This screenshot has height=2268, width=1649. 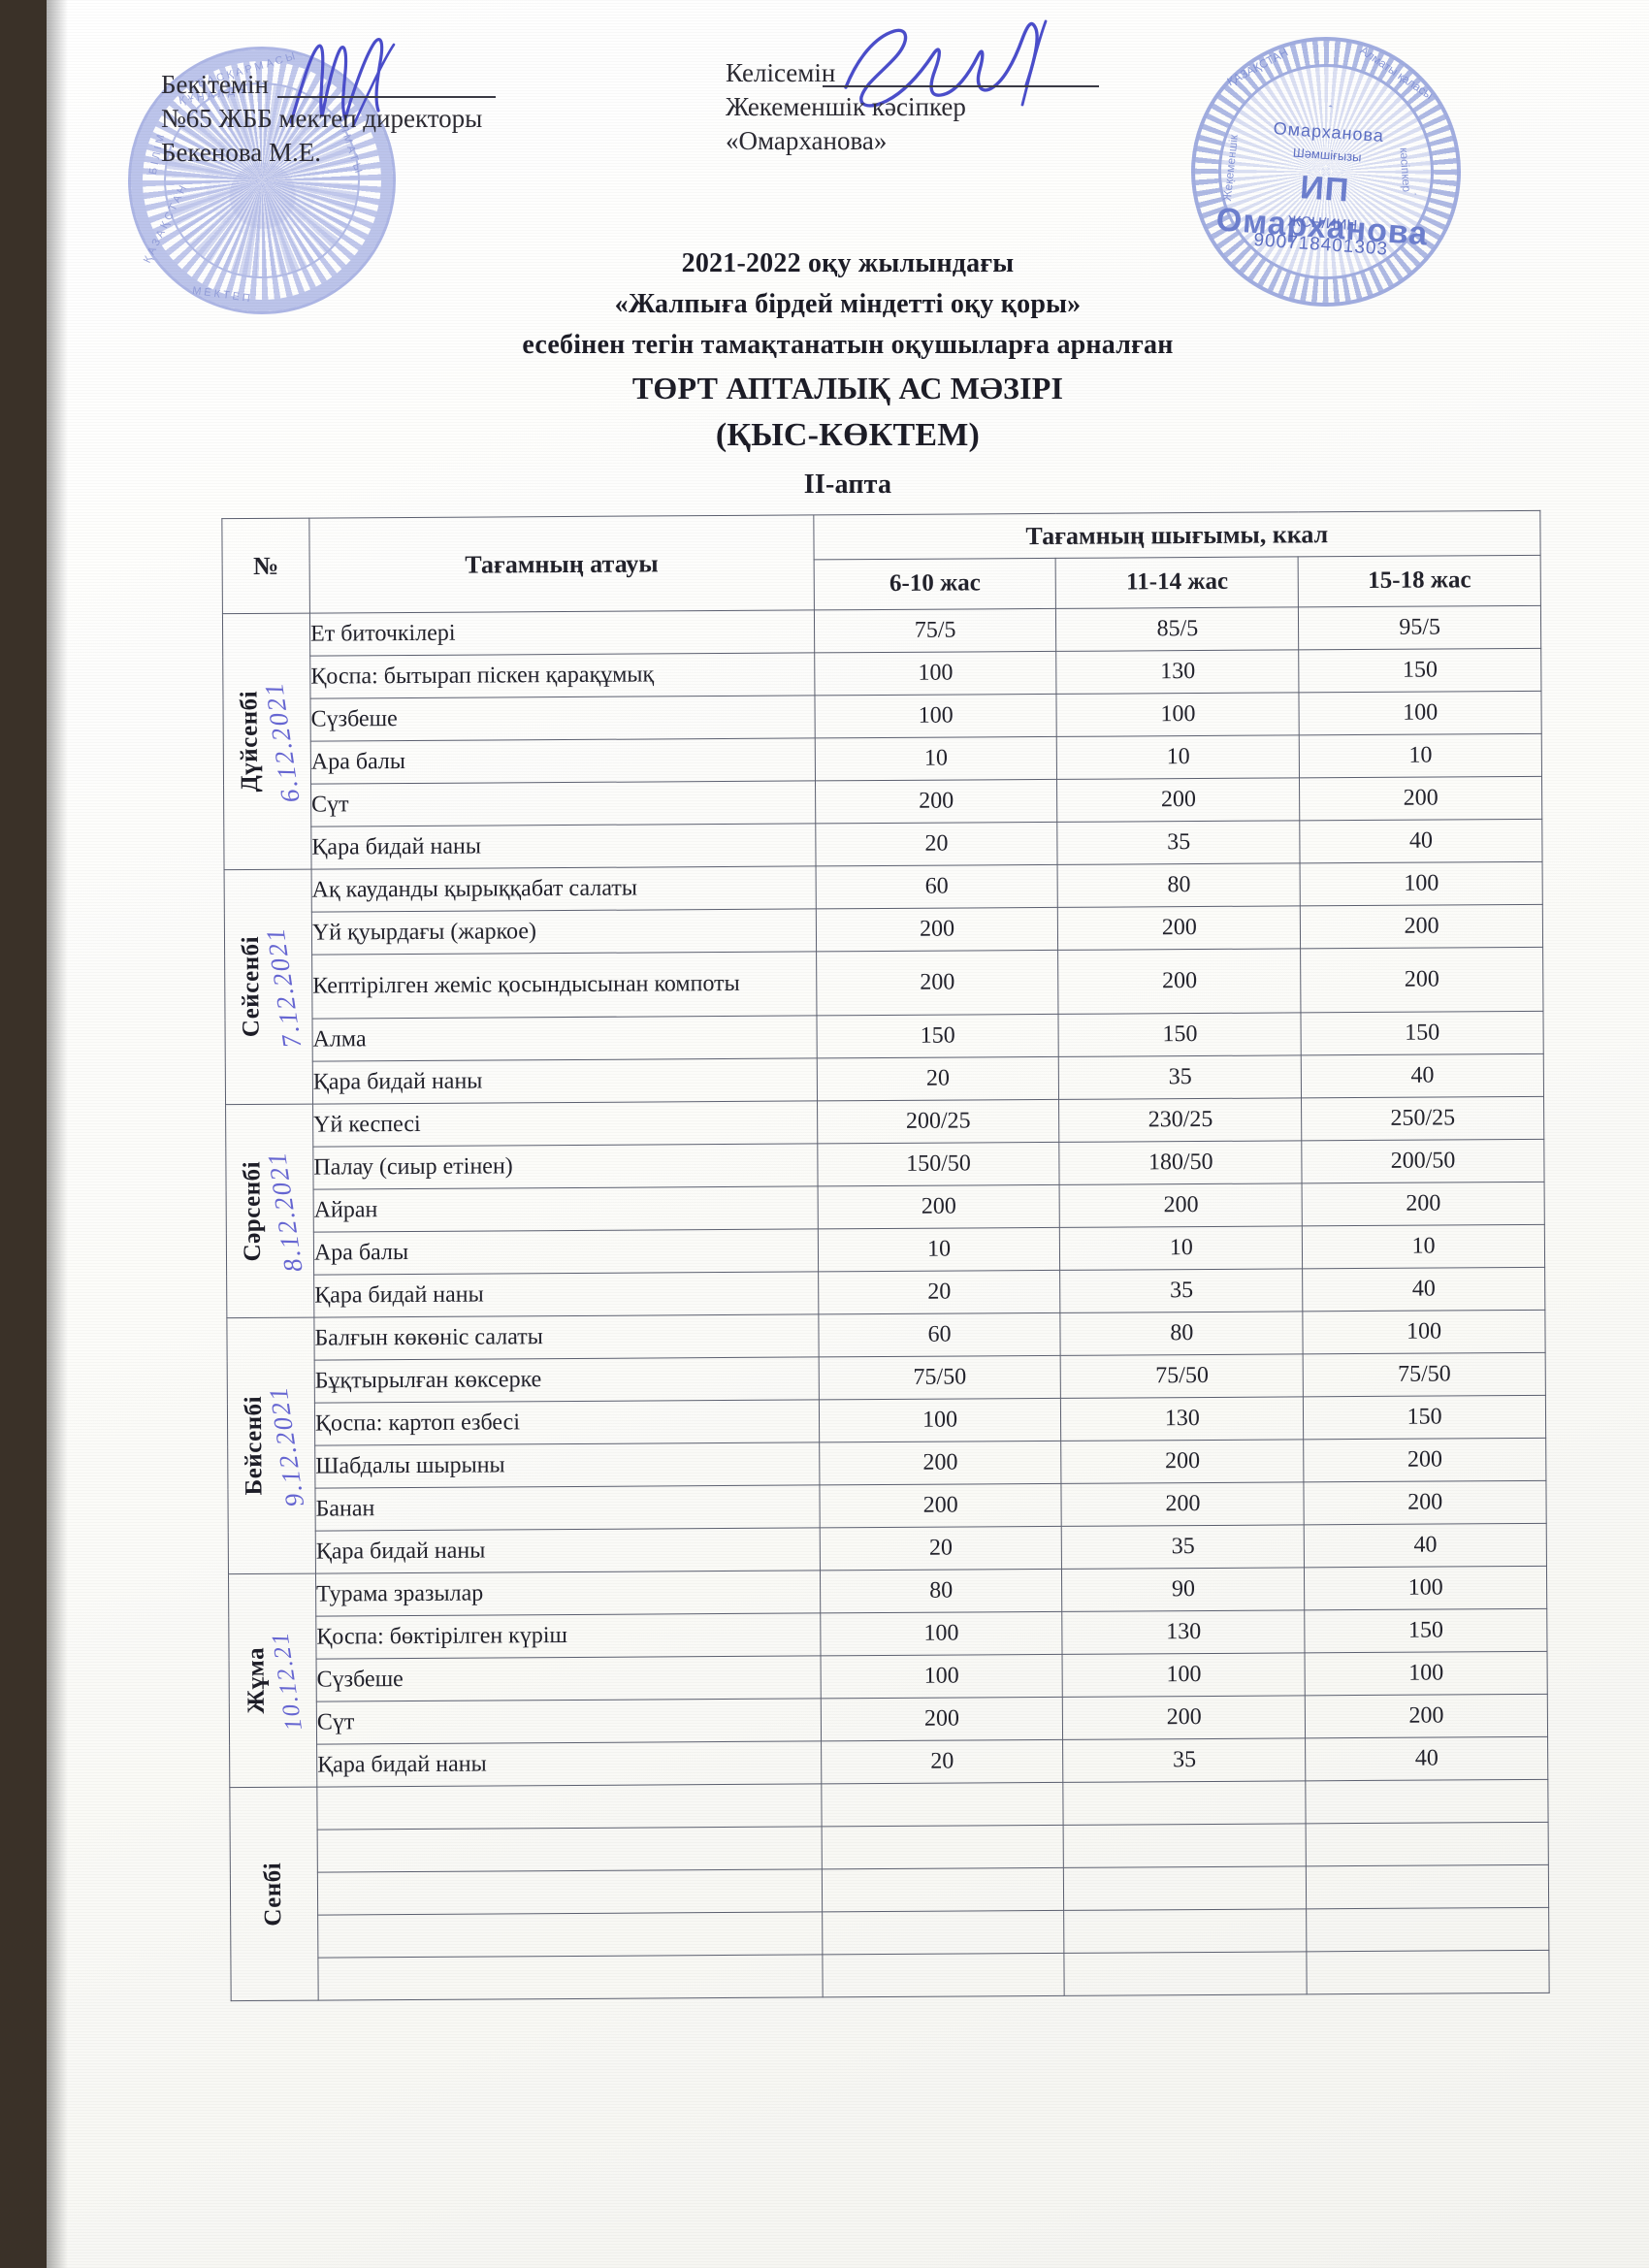 I want to click on agree-label: Келісемін, so click(x=781, y=72).